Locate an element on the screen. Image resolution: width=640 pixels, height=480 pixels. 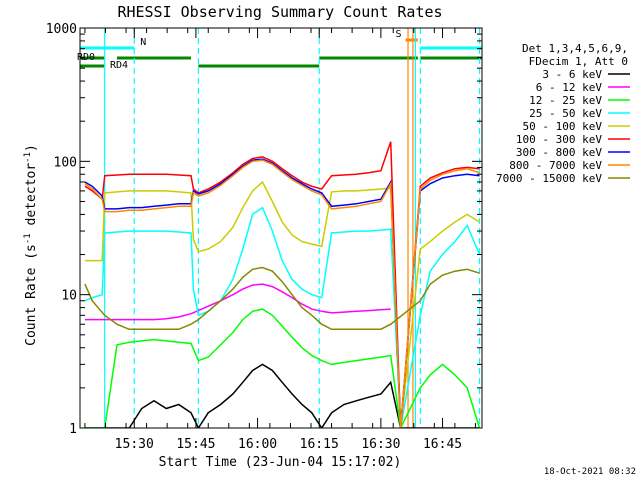
x-tick-label: 16:30 is located at coordinates (380, 444).